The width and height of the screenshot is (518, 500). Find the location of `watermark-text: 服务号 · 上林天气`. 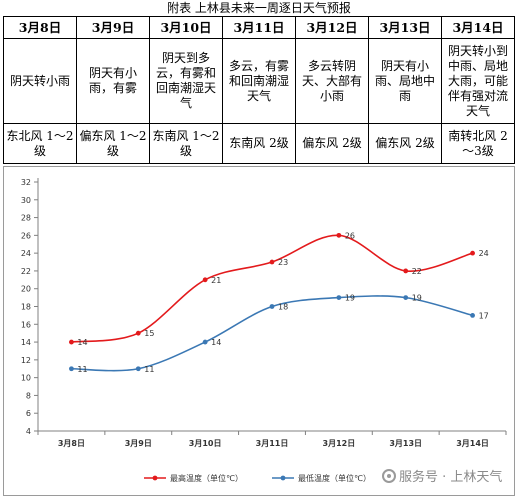

watermark-text: 服务号 · 上林天气 is located at coordinates (451, 477).